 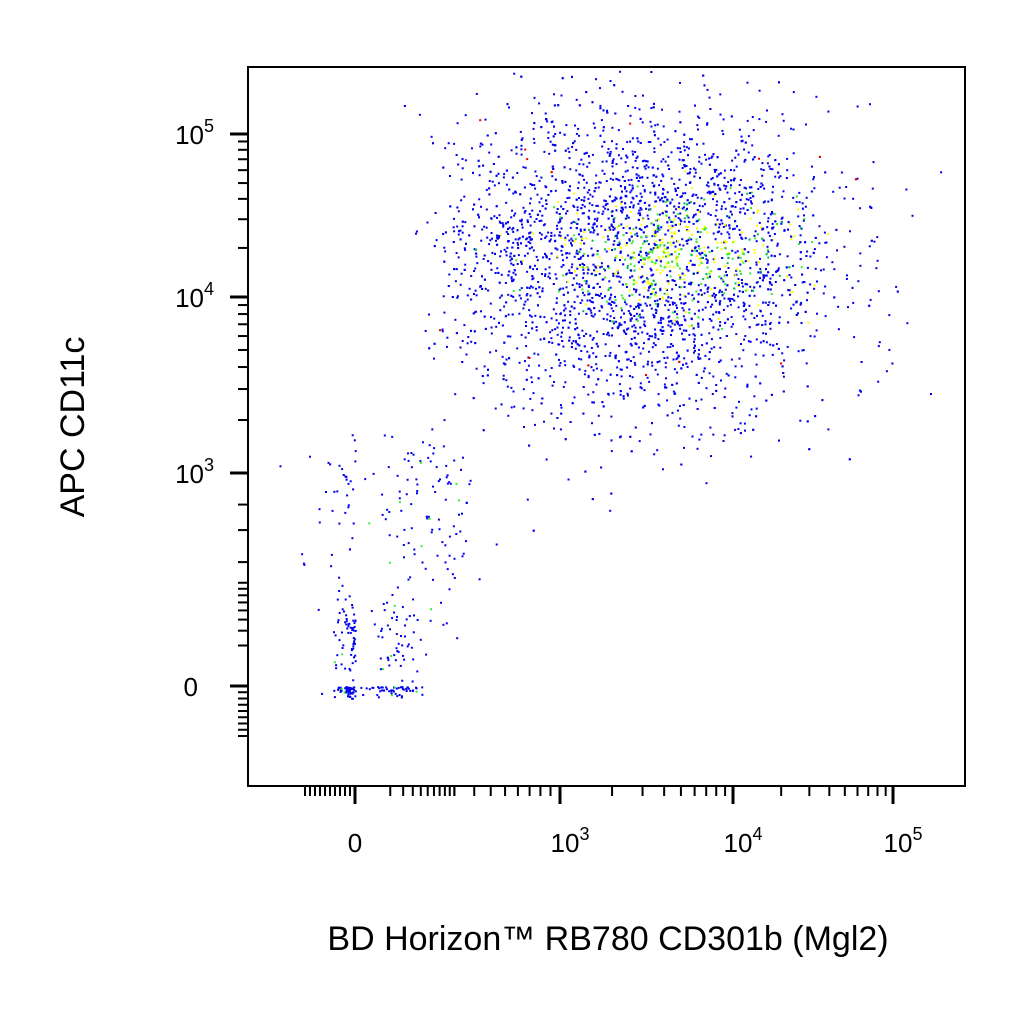 I want to click on x-tick-label: 104, so click(x=743, y=841).